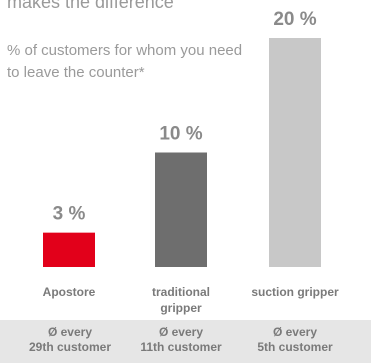 This screenshot has width=371, height=363. What do you see at coordinates (70, 347) in the screenshot?
I see `footer-cell-line2: 29th customer` at bounding box center [70, 347].